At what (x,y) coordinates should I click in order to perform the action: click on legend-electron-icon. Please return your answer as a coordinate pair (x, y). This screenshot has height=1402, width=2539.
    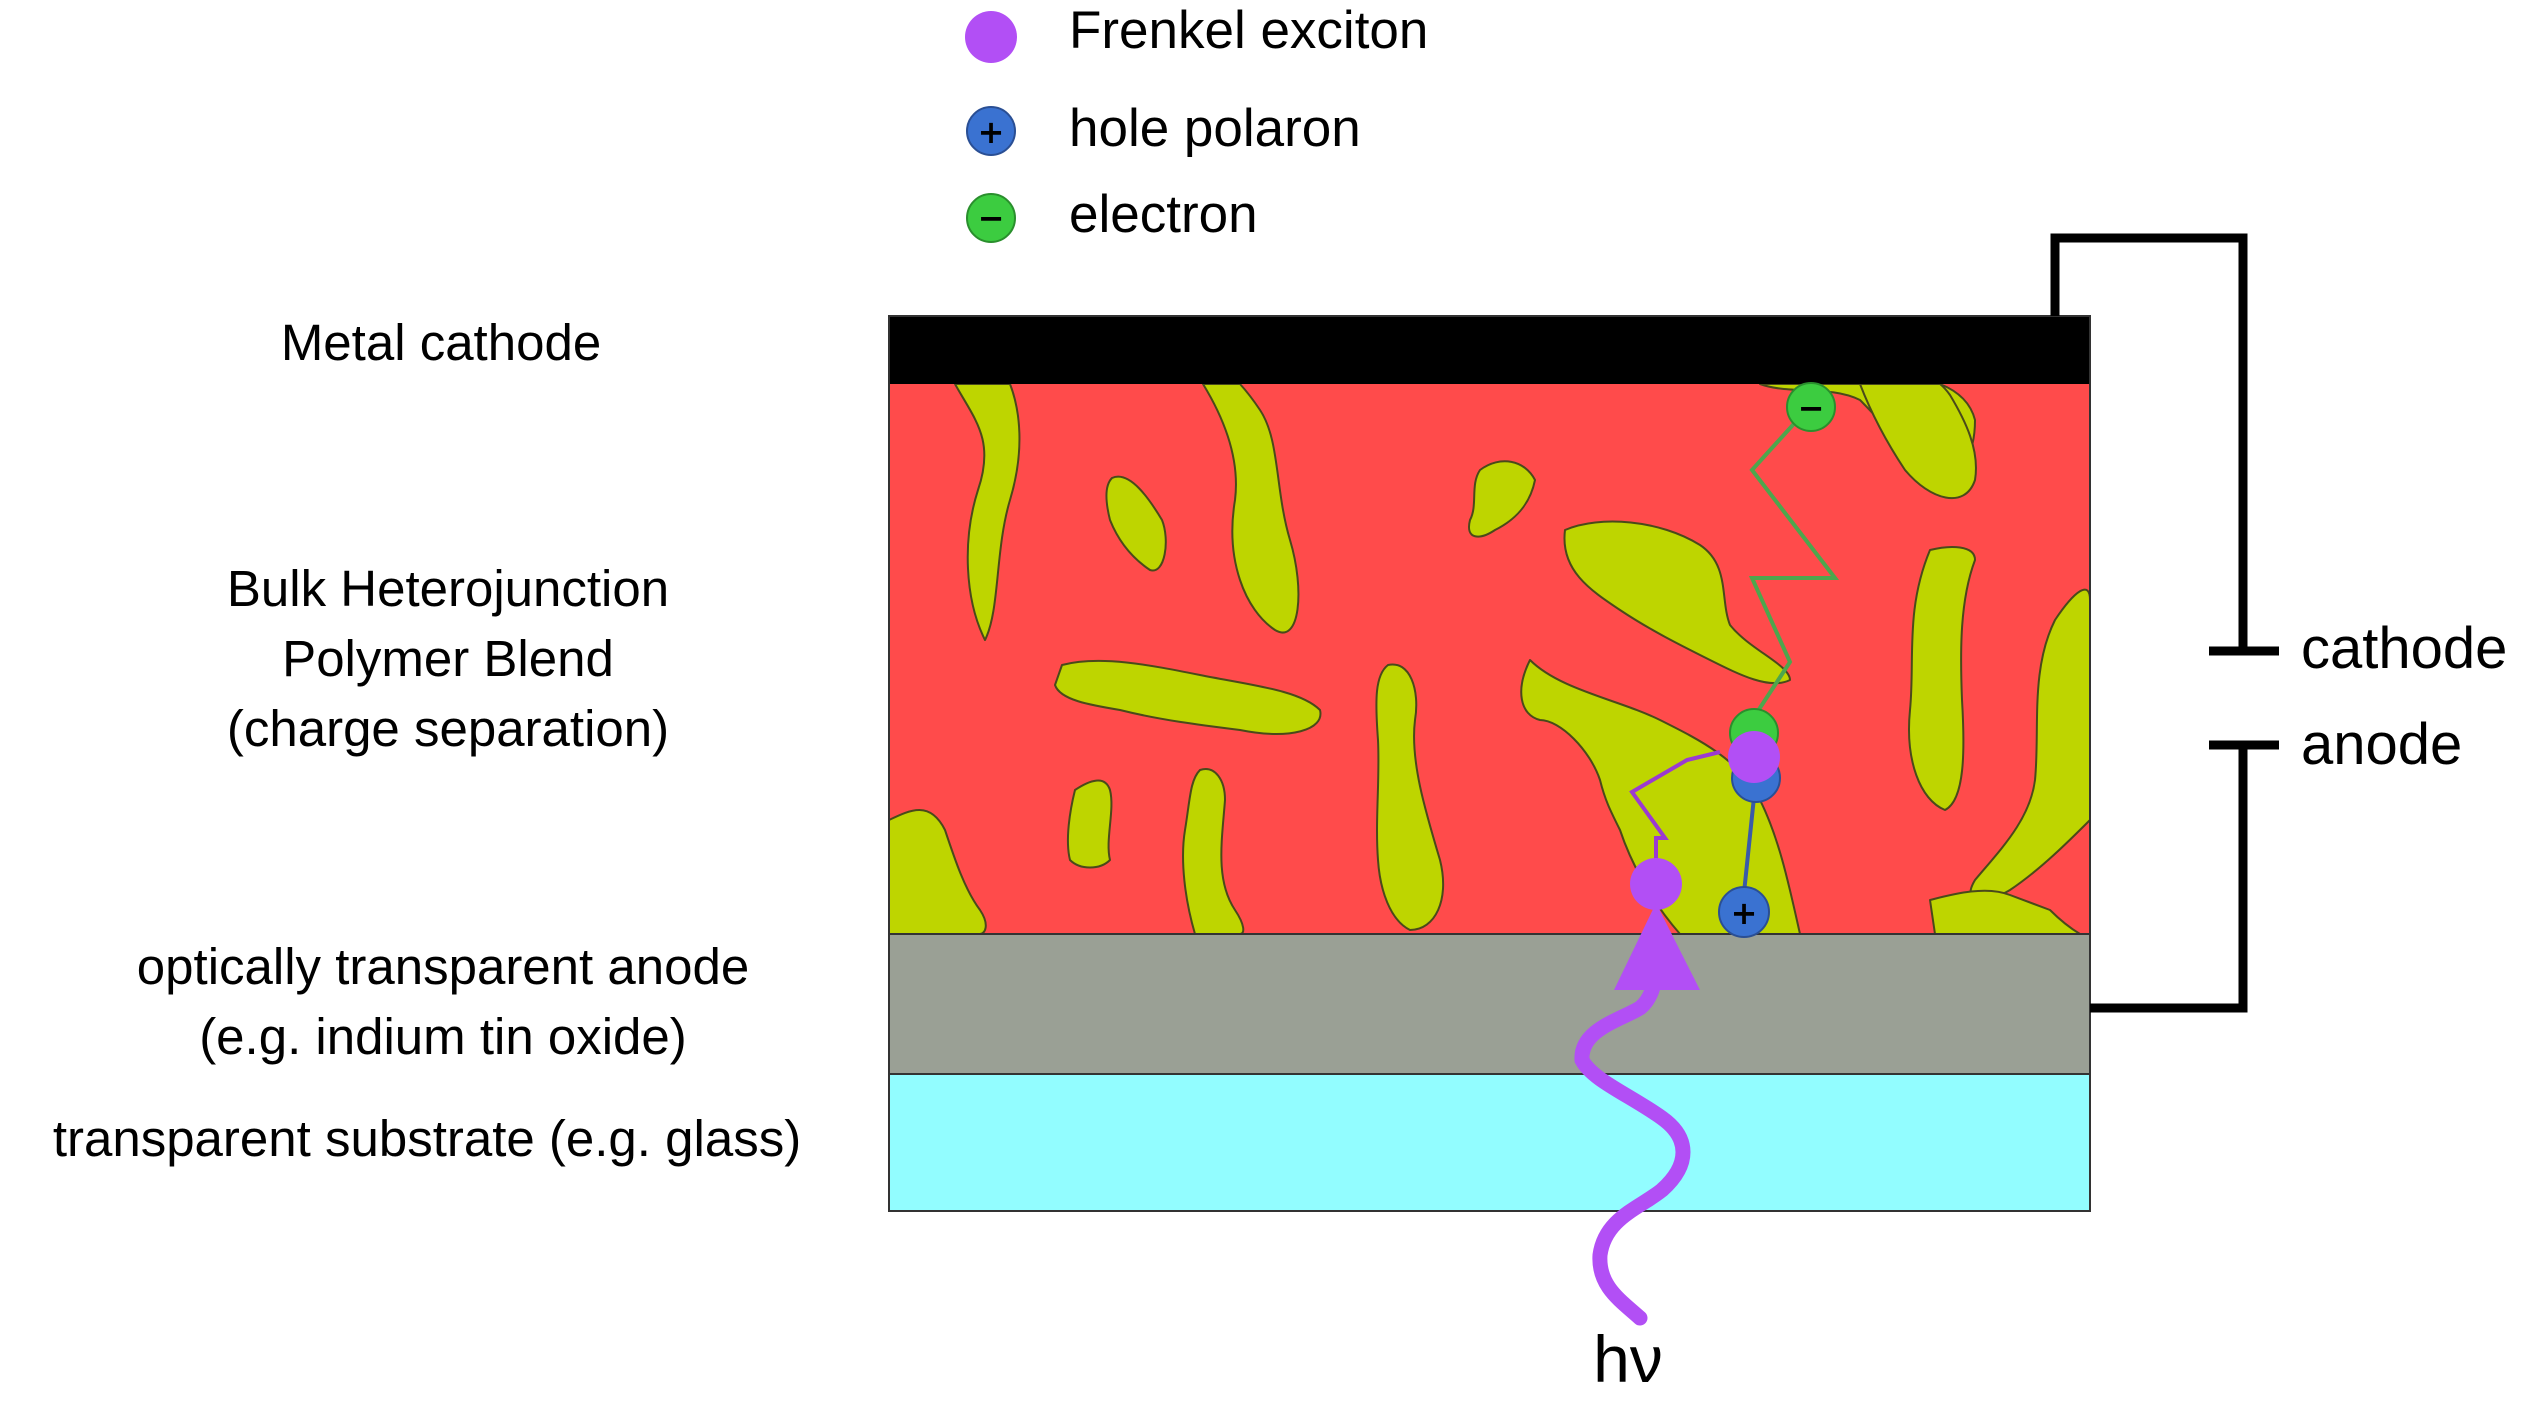
    Looking at the image, I should click on (991, 218).